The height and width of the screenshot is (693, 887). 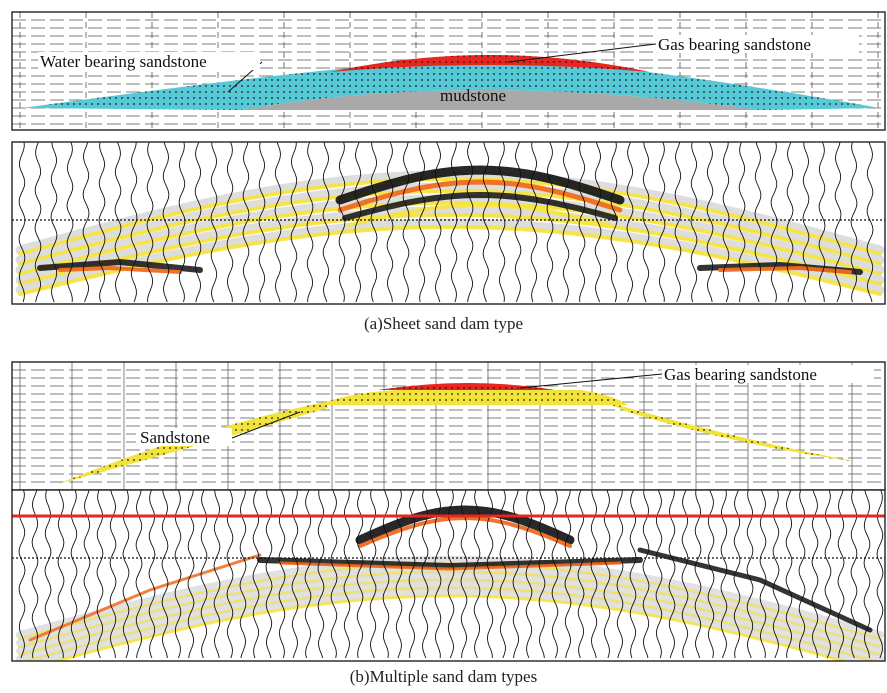 What do you see at coordinates (473, 95) in the screenshot?
I see `label-mudstone: mudstone` at bounding box center [473, 95].